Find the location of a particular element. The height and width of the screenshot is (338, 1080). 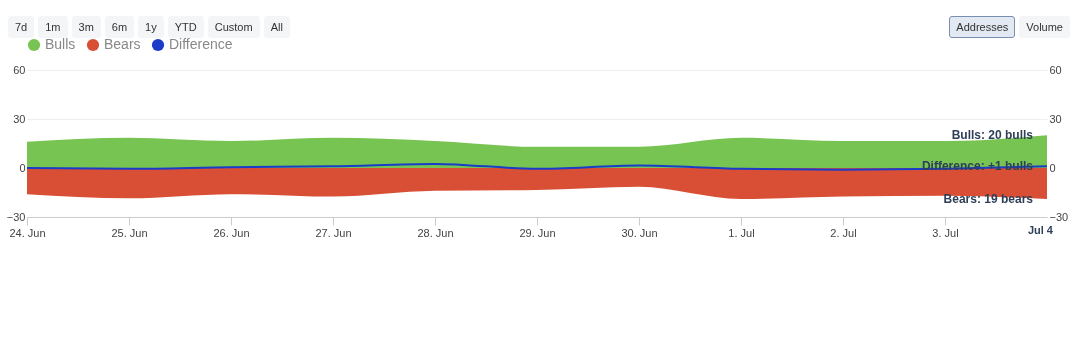

y-tick-label: 60 is located at coordinates (19, 69).